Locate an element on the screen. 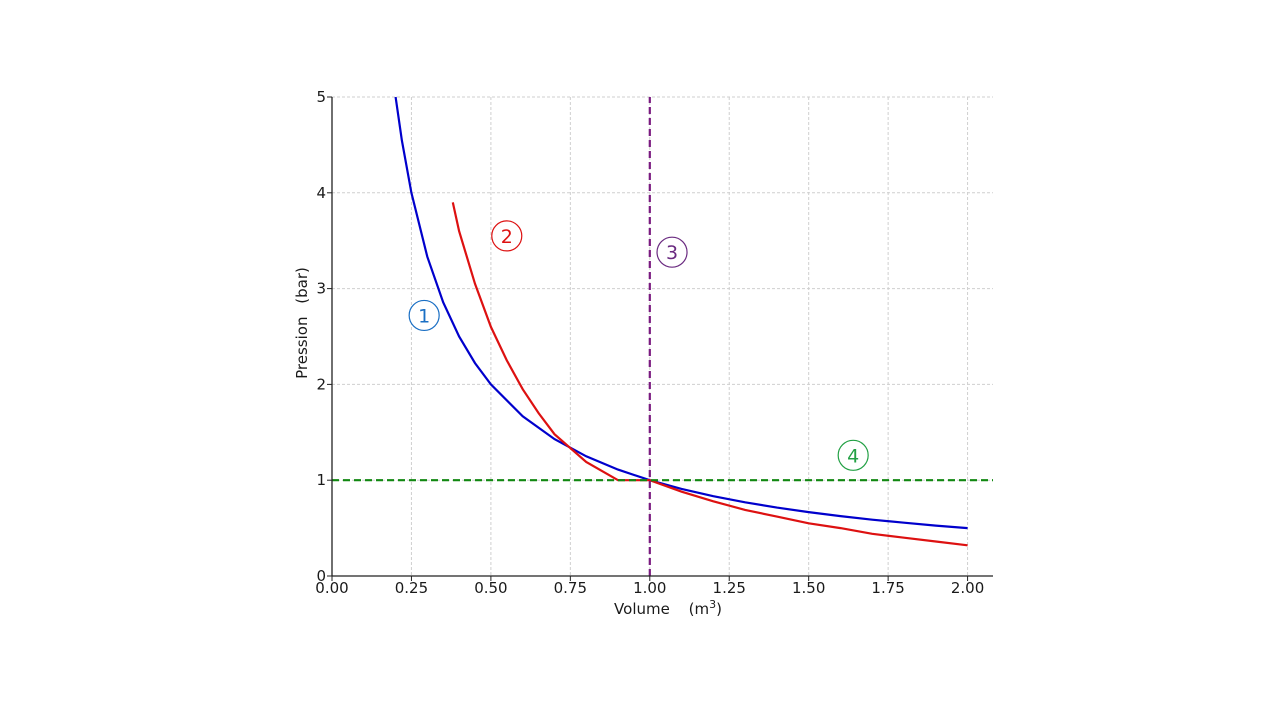 The width and height of the screenshot is (1280, 720). curve-label-text: 3 is located at coordinates (672, 253).